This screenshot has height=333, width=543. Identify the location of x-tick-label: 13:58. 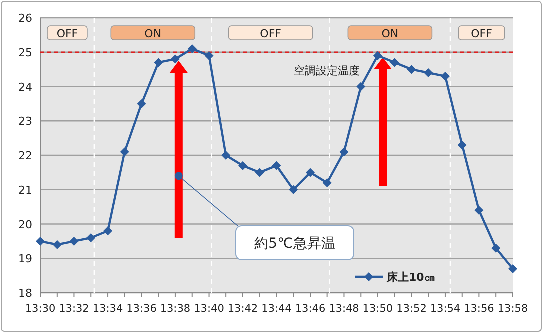
(513, 309).